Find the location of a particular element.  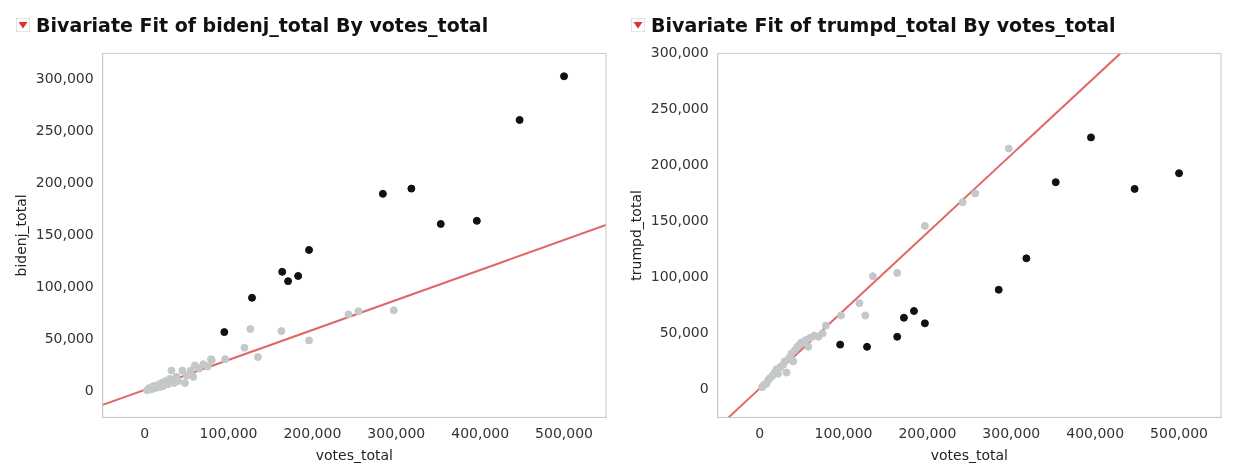

y-axis-title: bidenj_total is located at coordinates (21, 235).